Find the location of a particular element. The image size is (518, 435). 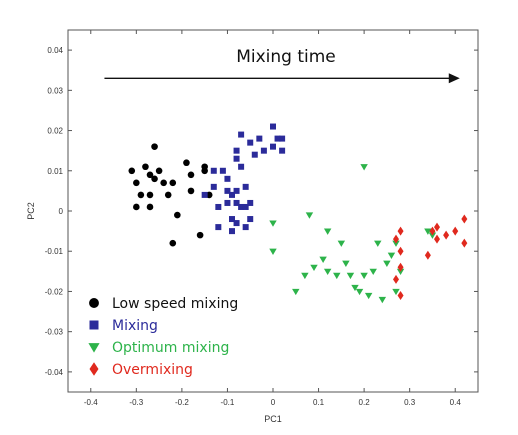

x-tick-label: -0.4 is located at coordinates (91, 402).